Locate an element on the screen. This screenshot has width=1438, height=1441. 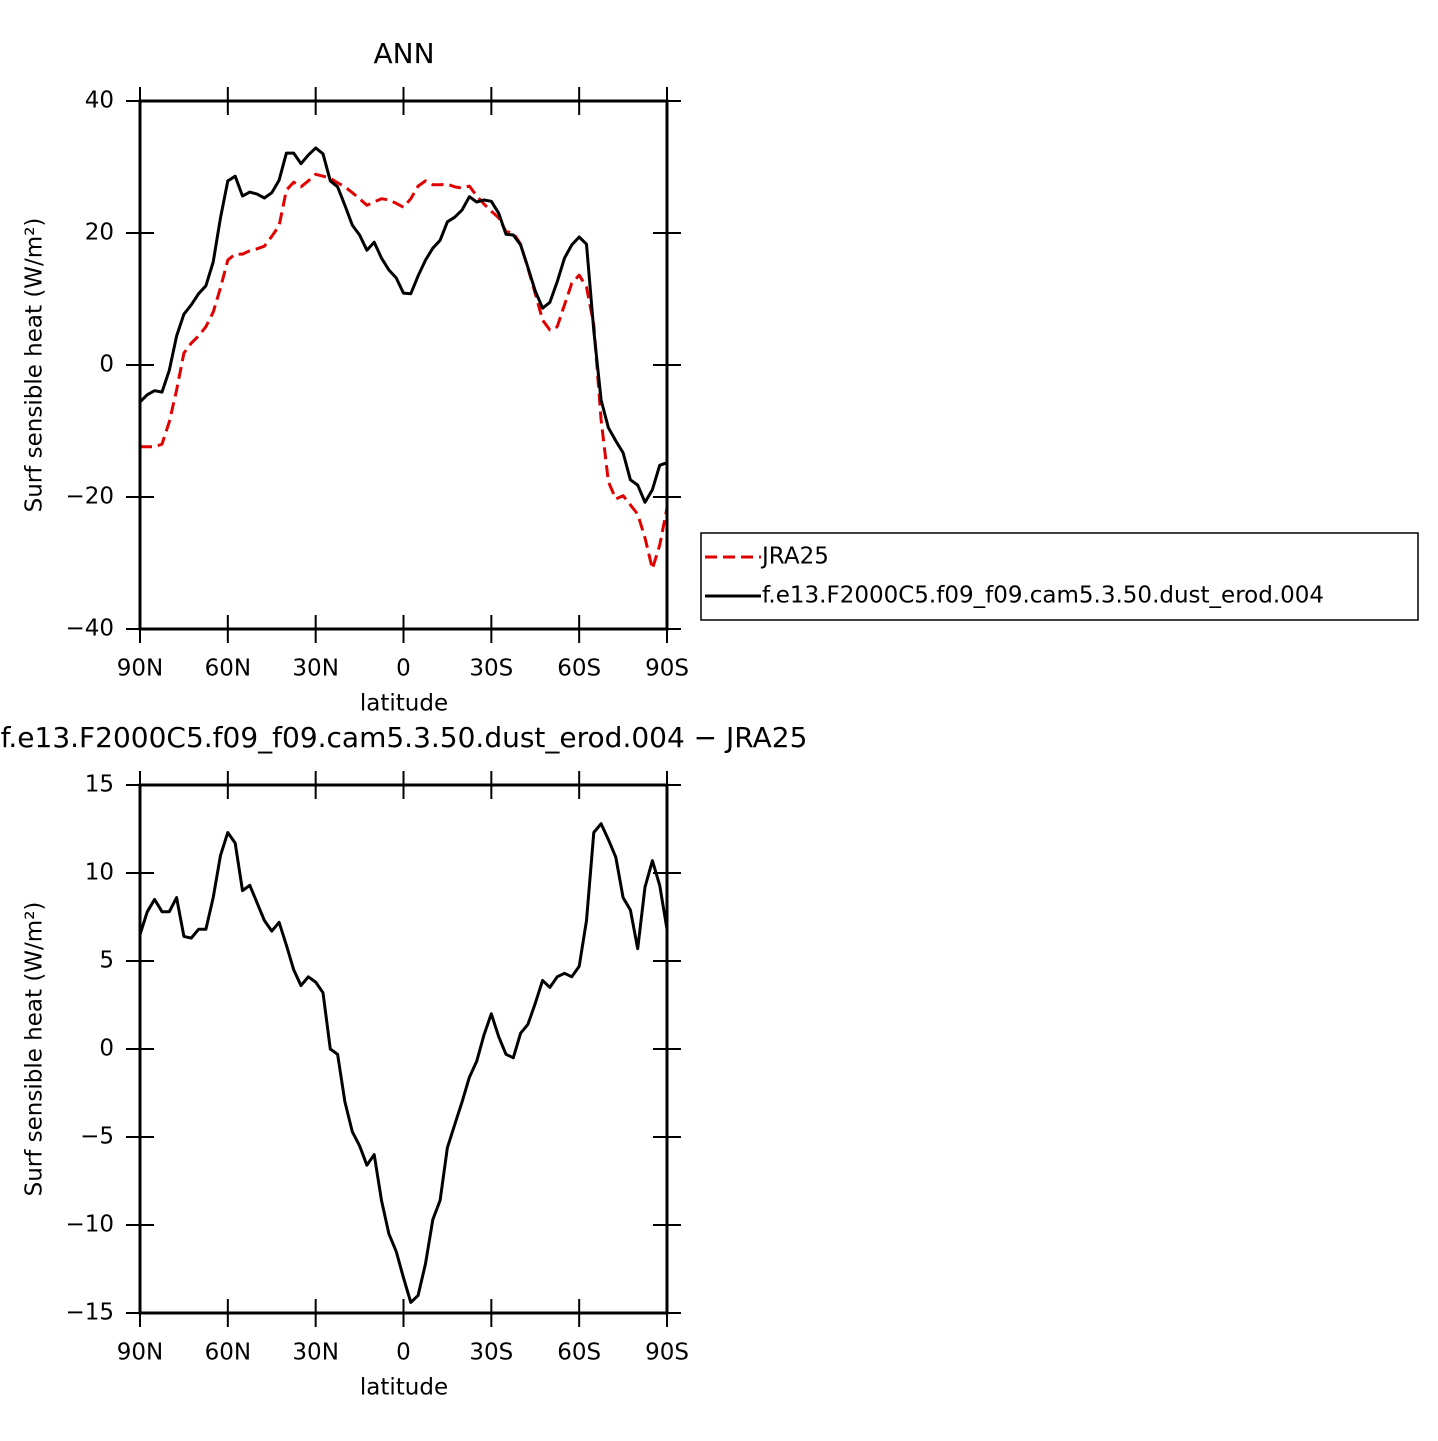
y-tick-label: 40 is located at coordinates (99, 101).